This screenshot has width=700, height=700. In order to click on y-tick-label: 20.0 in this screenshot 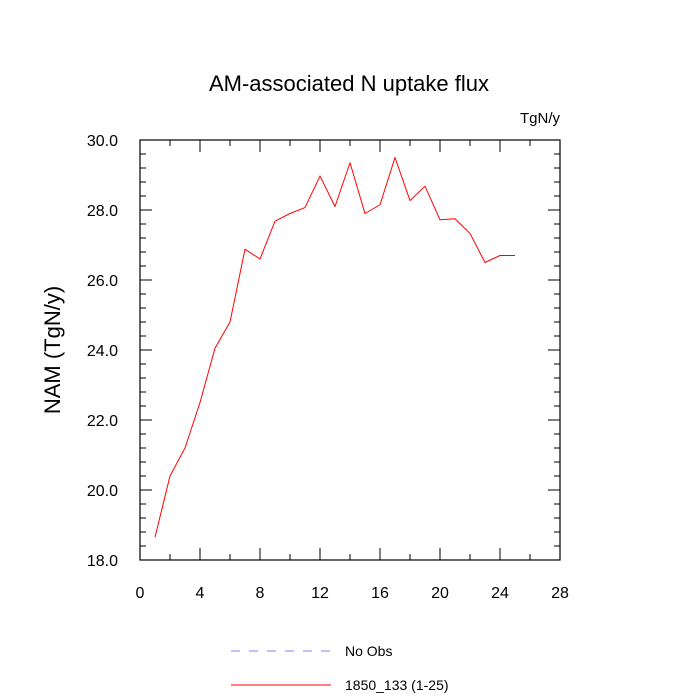, I will do `click(102, 491)`.